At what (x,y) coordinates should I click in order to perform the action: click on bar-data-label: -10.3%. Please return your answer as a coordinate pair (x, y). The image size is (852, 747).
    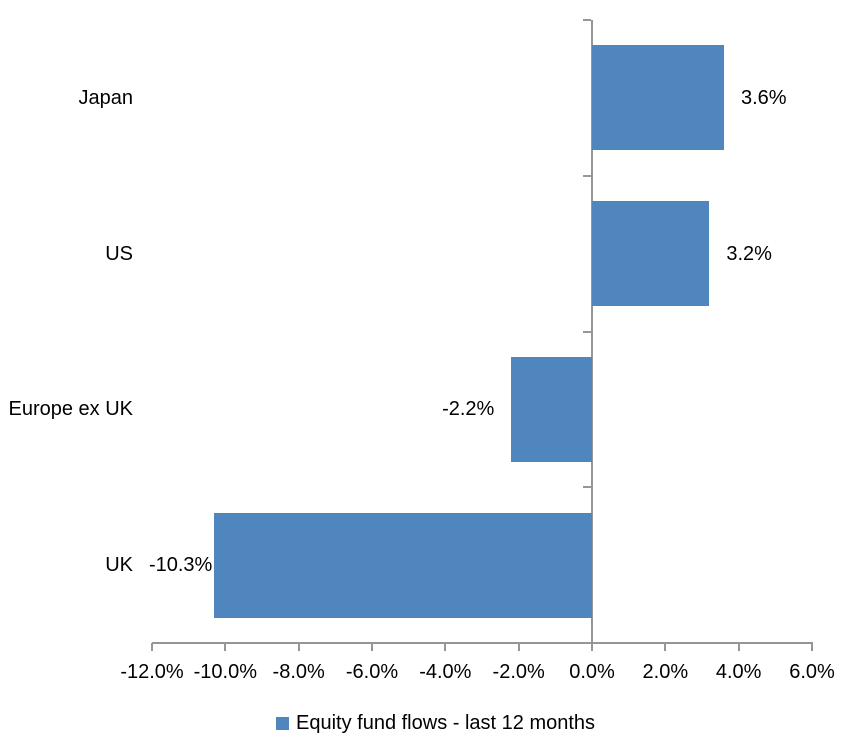
    Looking at the image, I should click on (180, 565).